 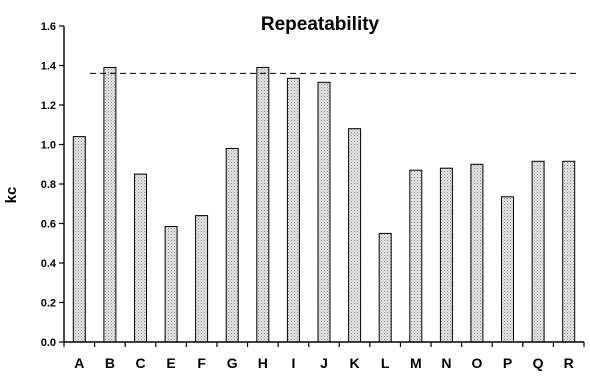 I want to click on y-tick-label: 1.6, so click(x=48, y=27).